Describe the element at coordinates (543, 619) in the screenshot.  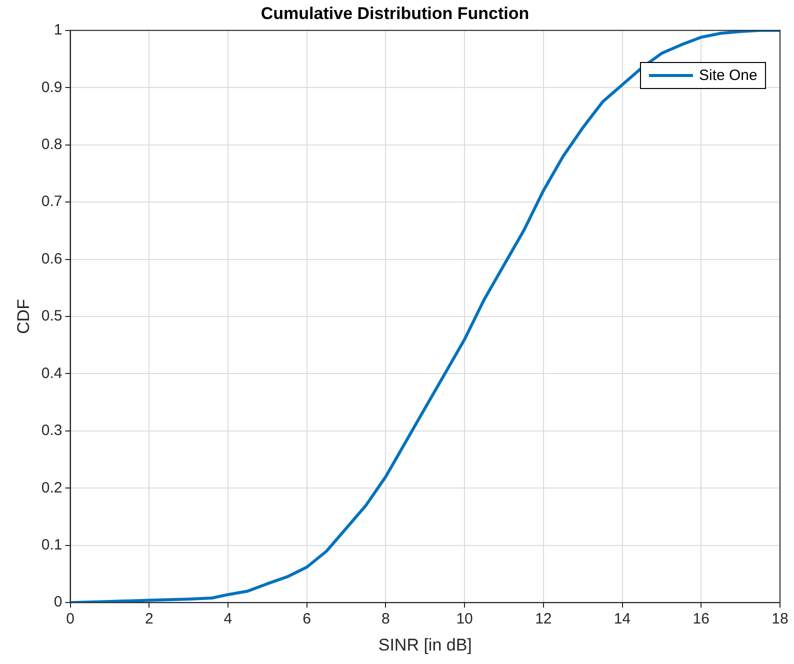
I see `x-tick-label: 12` at that location.